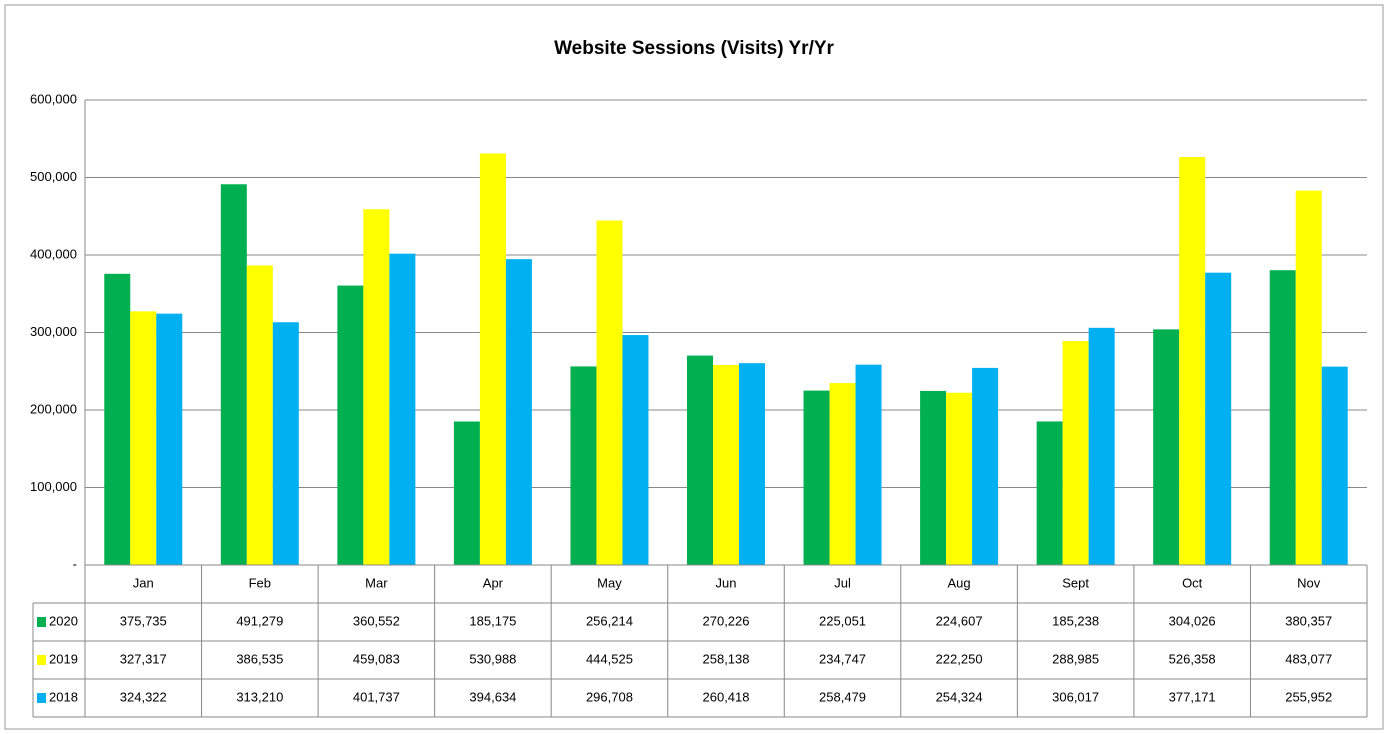 The height and width of the screenshot is (734, 1389). What do you see at coordinates (609, 696) in the screenshot?
I see `table-cell: 296,708` at bounding box center [609, 696].